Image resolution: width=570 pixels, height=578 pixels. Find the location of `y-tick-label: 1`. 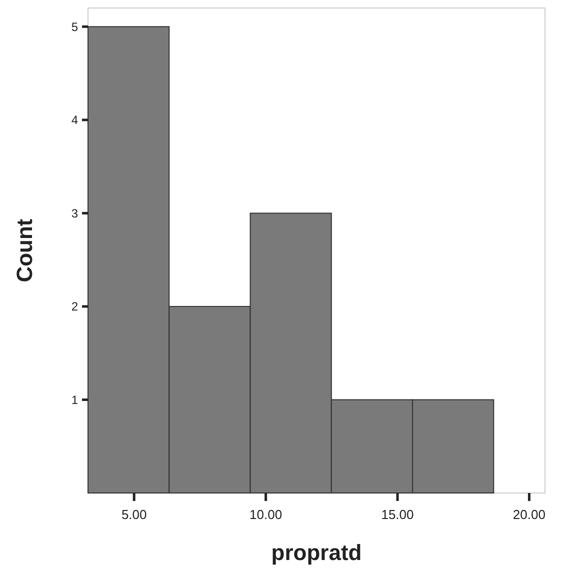

y-tick-label: 1 is located at coordinates (74, 399).